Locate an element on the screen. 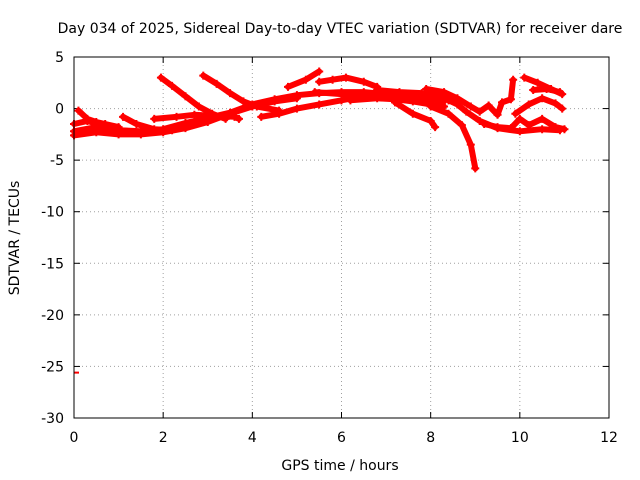 The image size is (640, 480). x-tick-label: 10 is located at coordinates (520, 438).